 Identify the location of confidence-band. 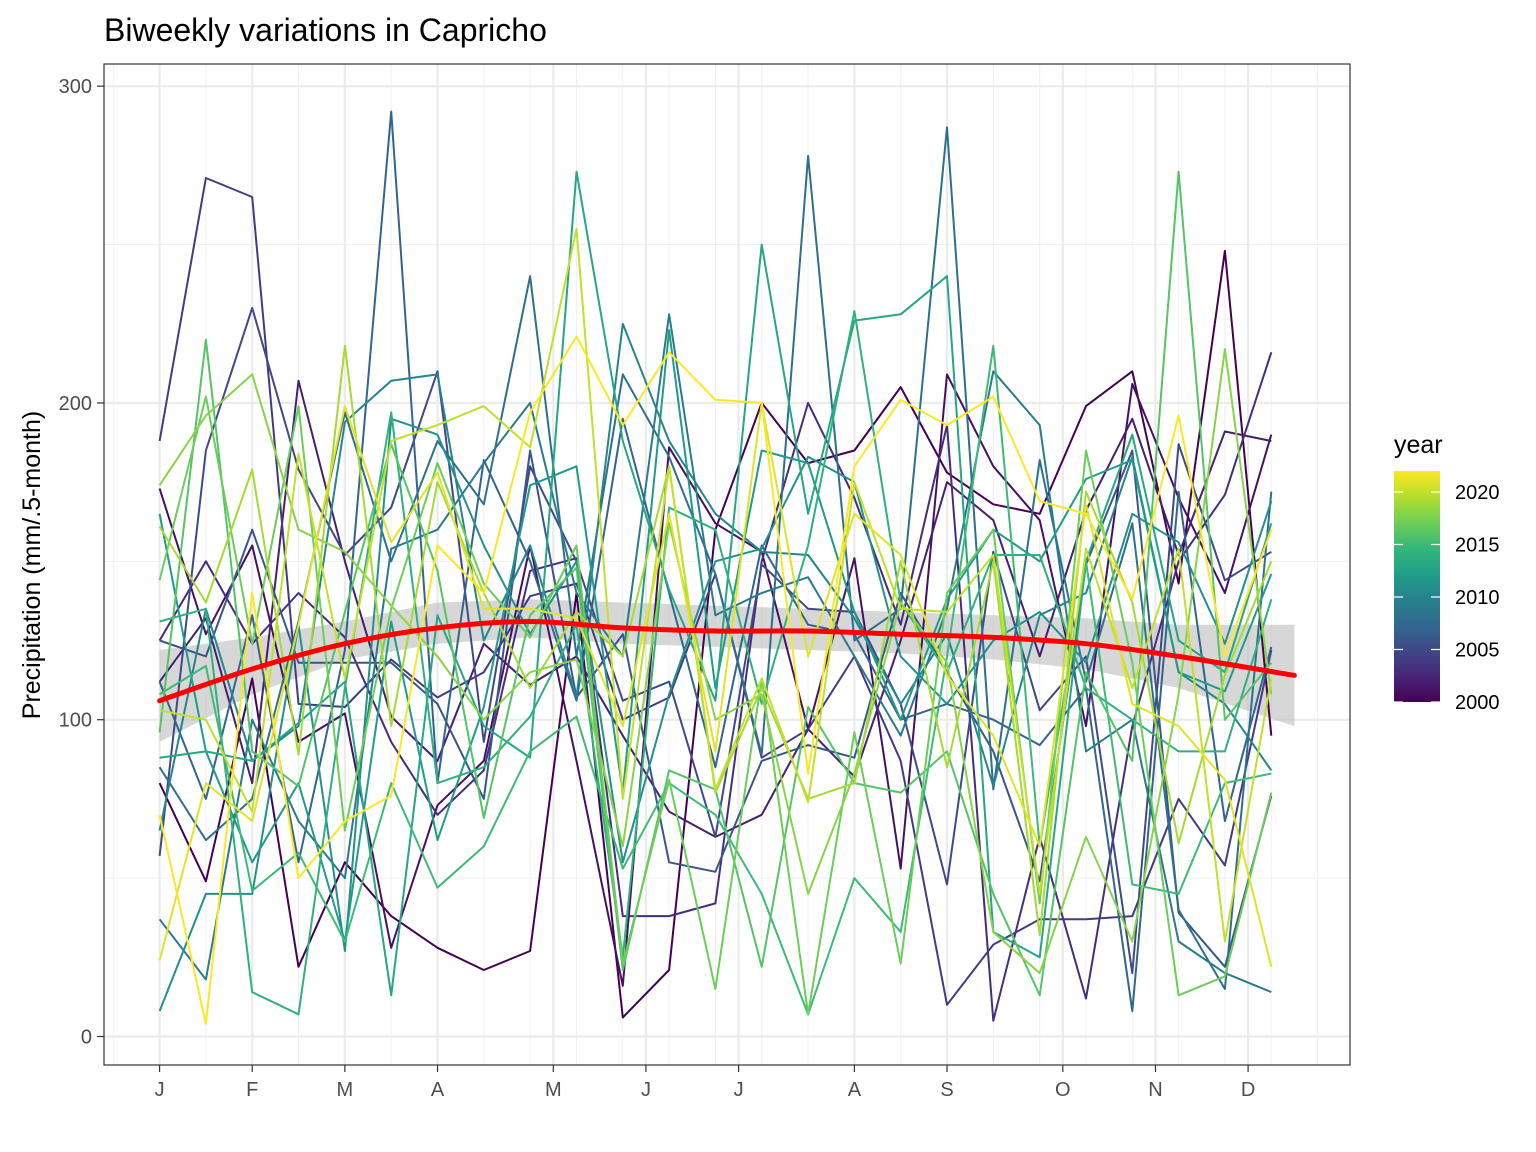
(727, 670).